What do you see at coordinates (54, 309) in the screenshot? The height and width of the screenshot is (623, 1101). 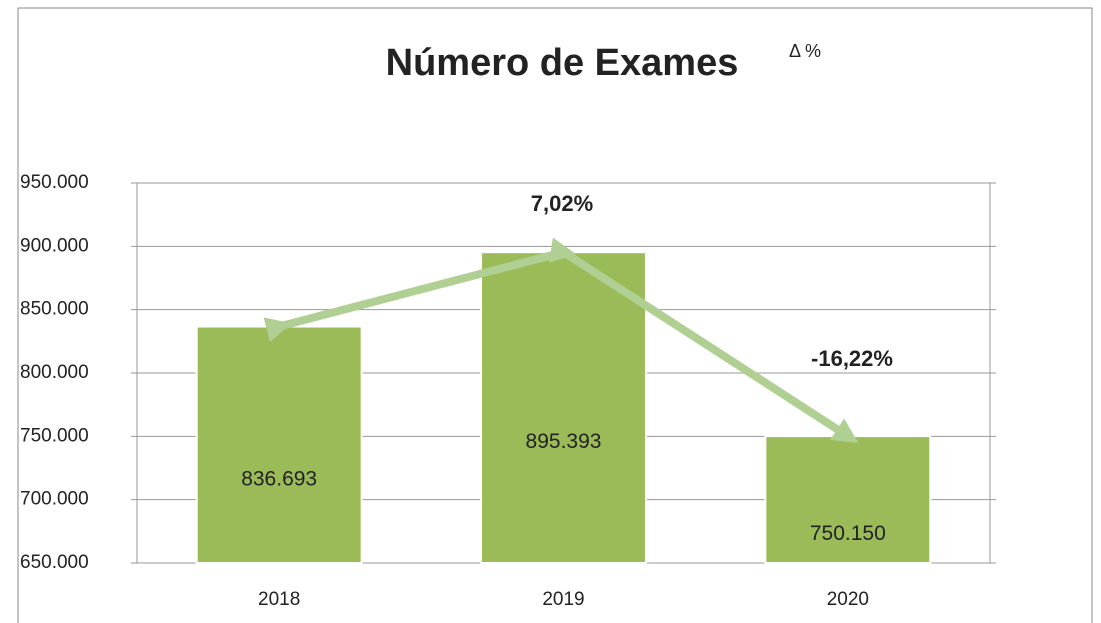 I see `y-tick-label: 850.000` at bounding box center [54, 309].